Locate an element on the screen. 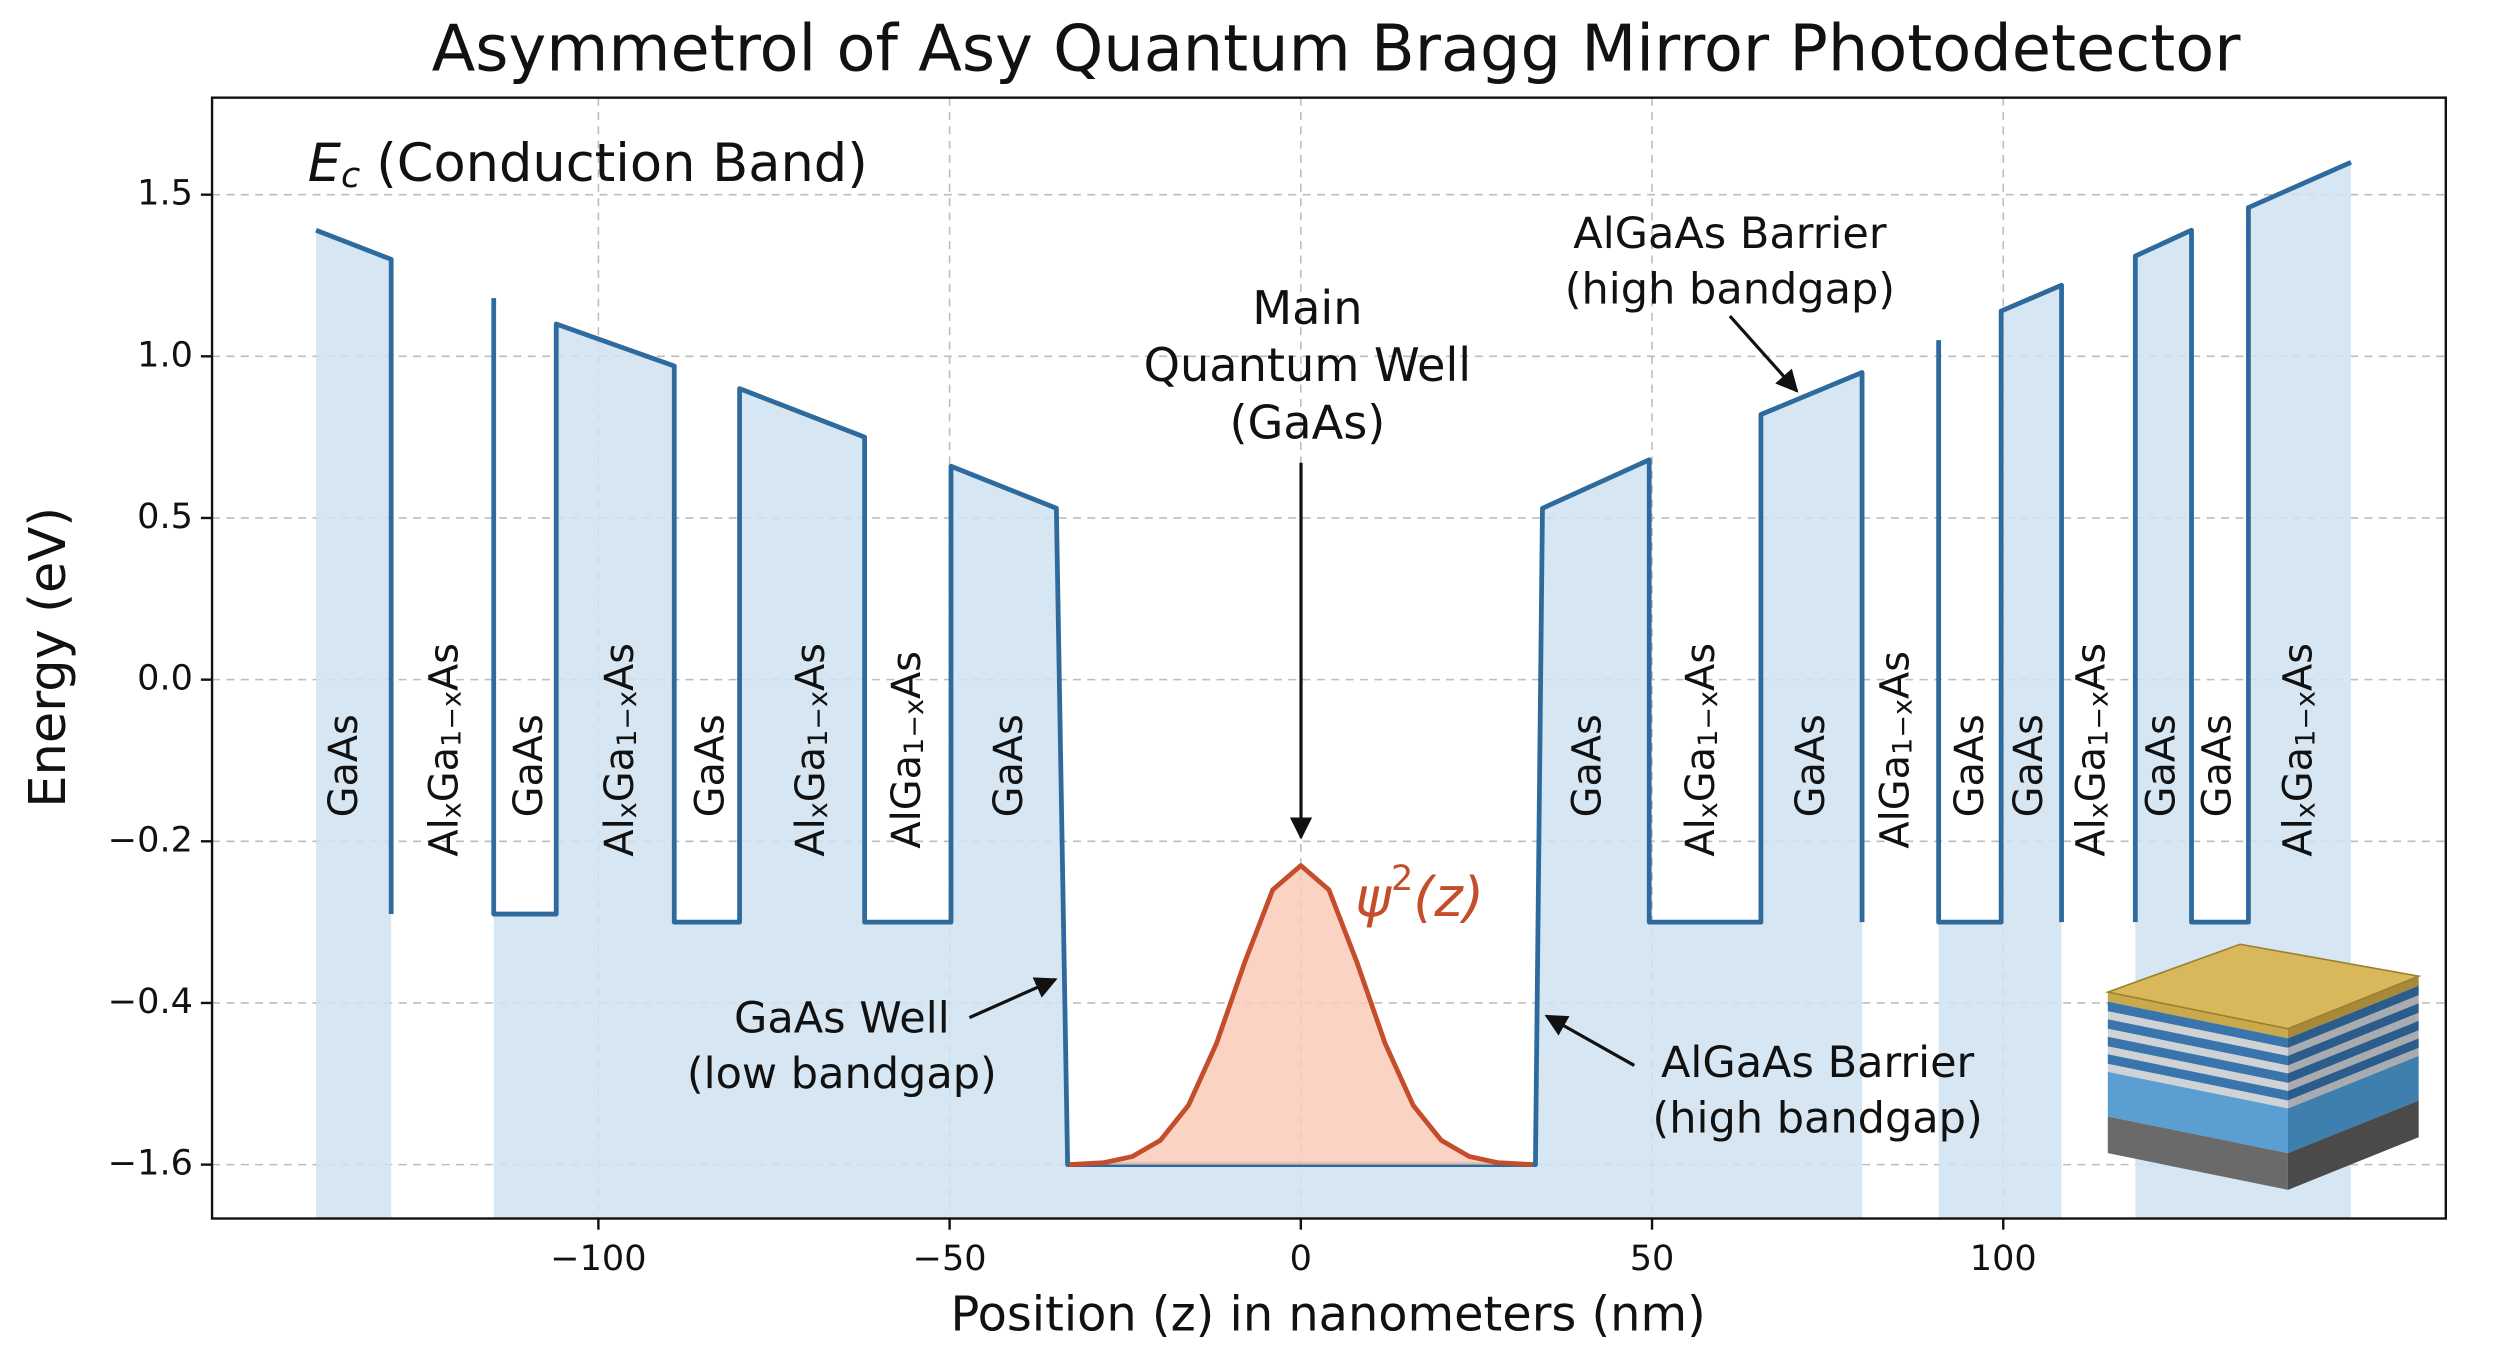  y-tick-label: 1.5 is located at coordinates (165, 193).